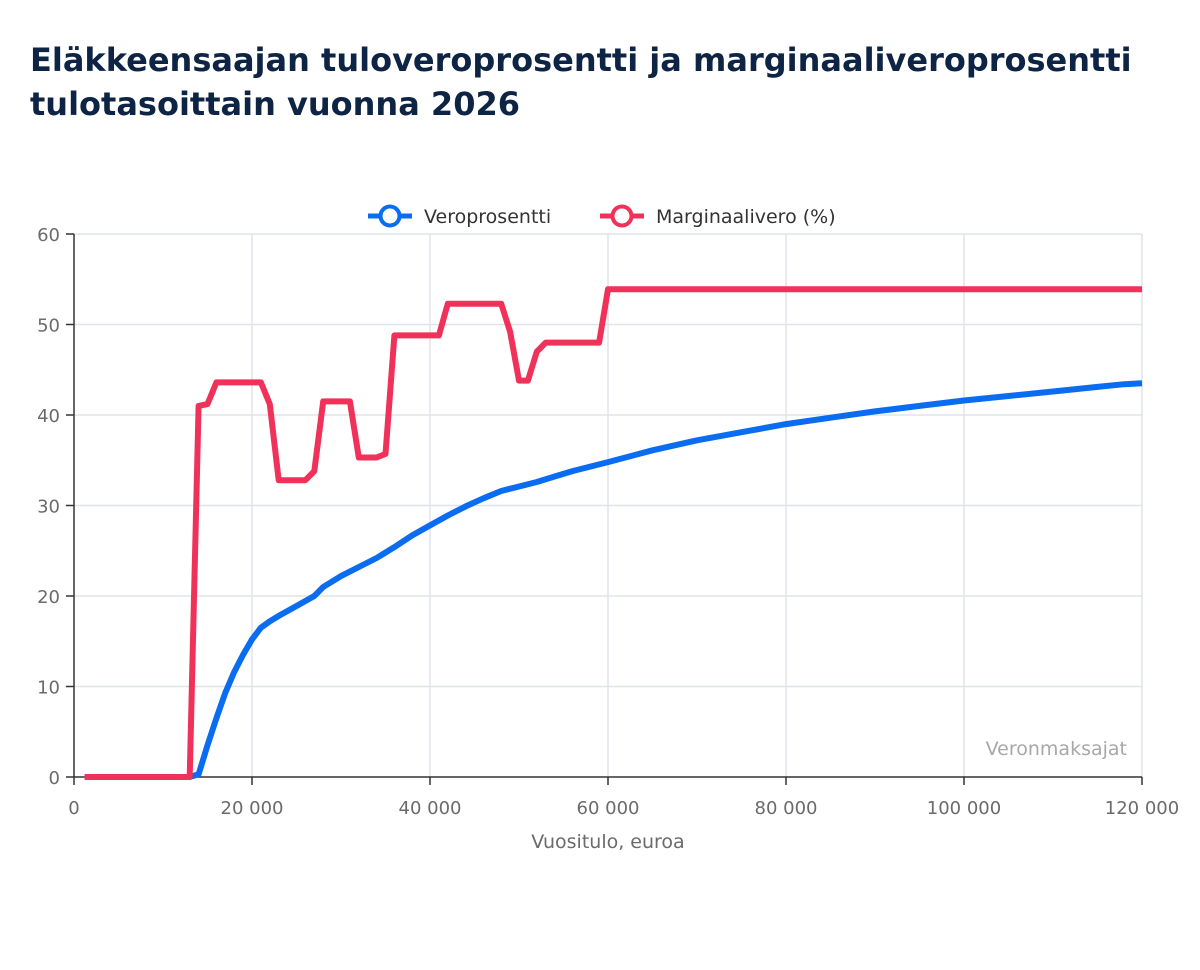 The width and height of the screenshot is (1200, 970). What do you see at coordinates (1142, 808) in the screenshot?
I see `x-tick-label: 120 000` at bounding box center [1142, 808].